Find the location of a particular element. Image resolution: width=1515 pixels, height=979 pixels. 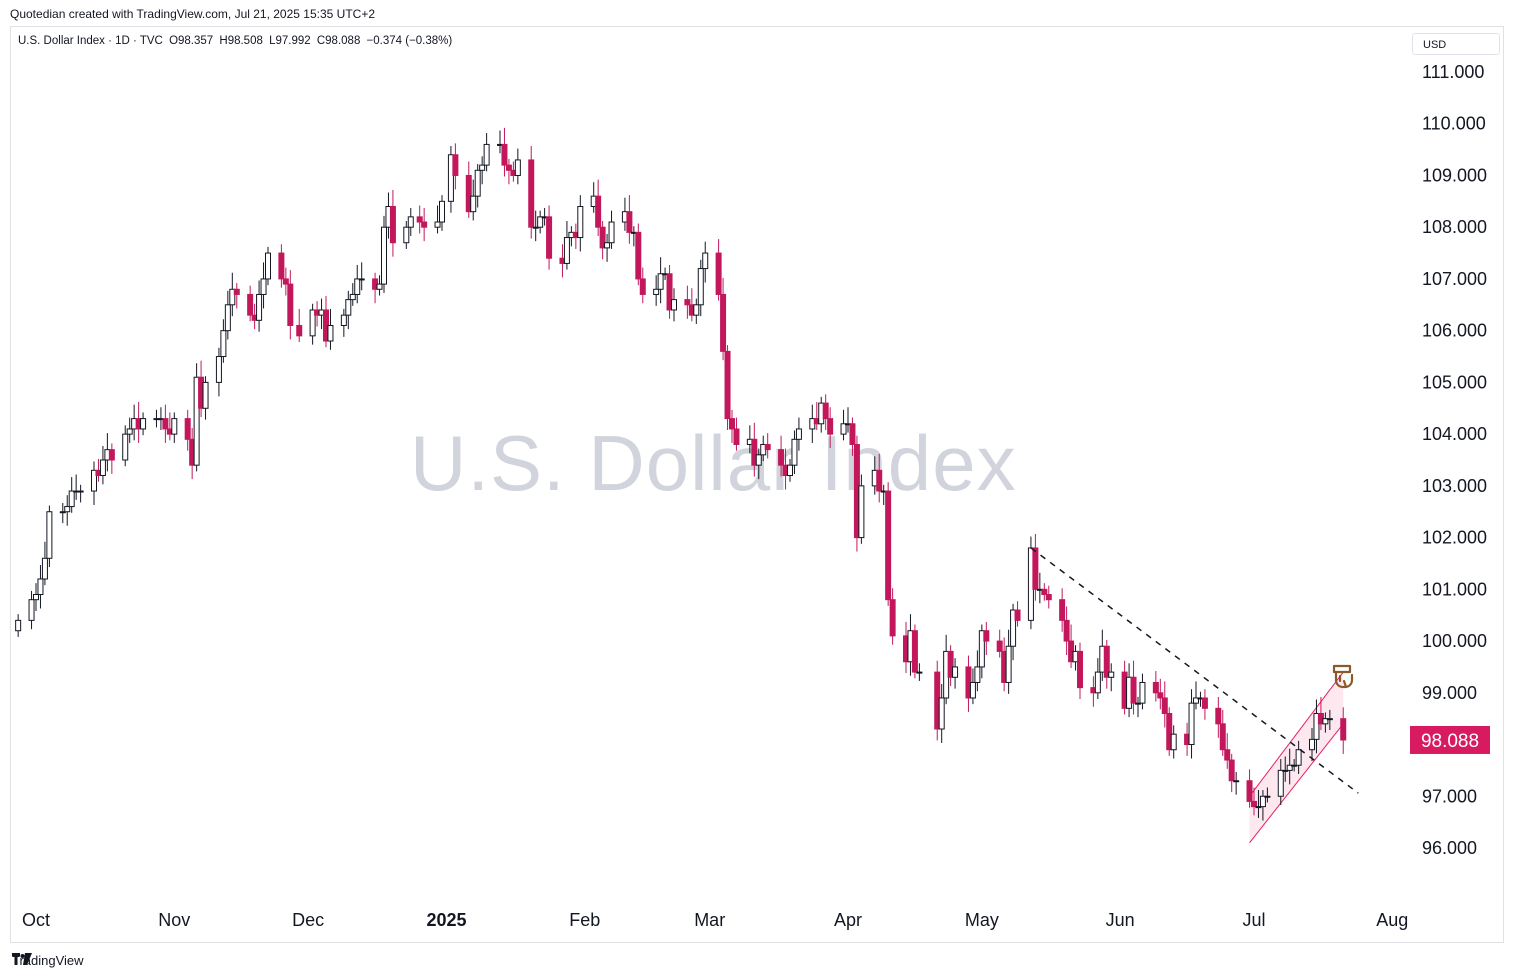

x-tick-label: Aug is located at coordinates (1392, 920).